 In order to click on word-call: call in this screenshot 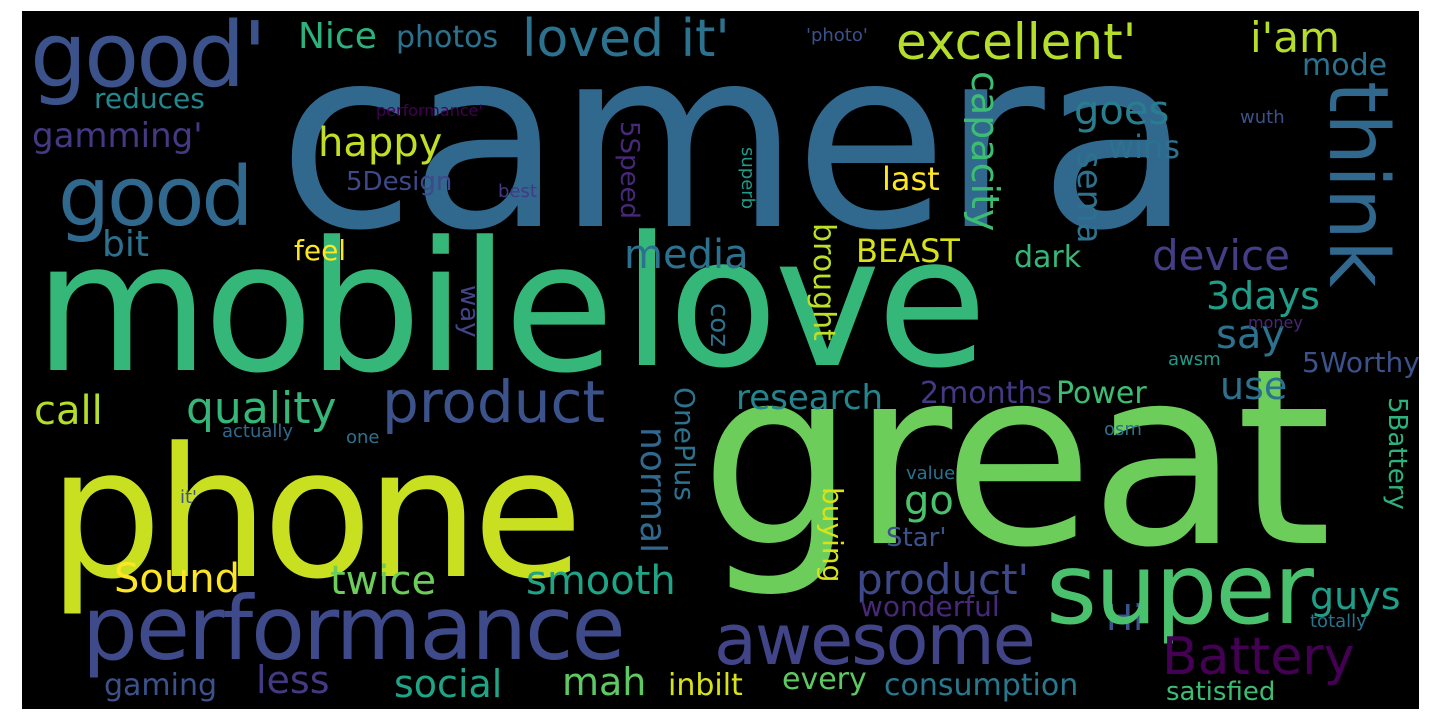, I will do `click(68, 411)`.